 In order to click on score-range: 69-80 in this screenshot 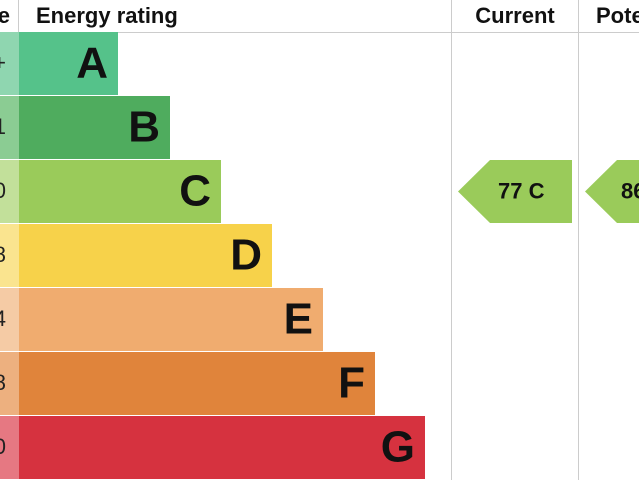, I will do `click(3, 190)`.